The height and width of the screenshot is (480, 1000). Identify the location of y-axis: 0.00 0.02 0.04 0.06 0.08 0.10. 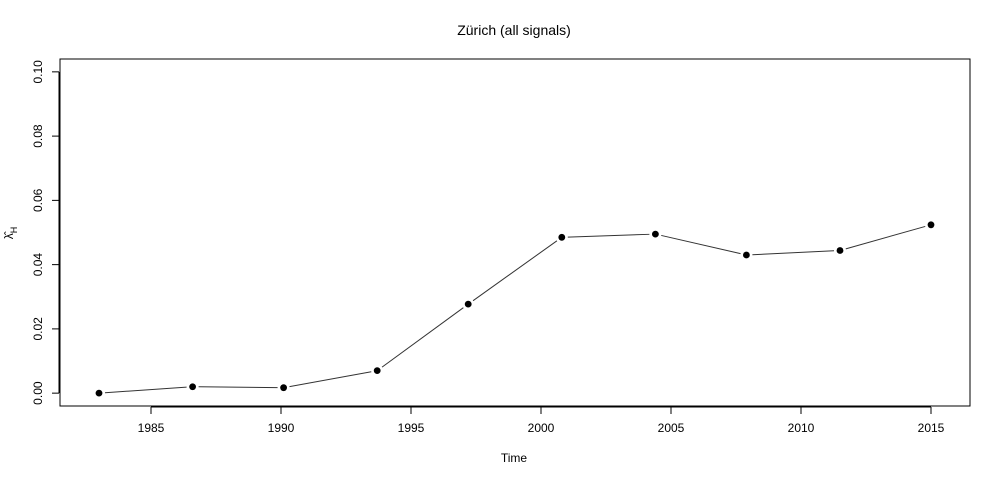
(45, 232).